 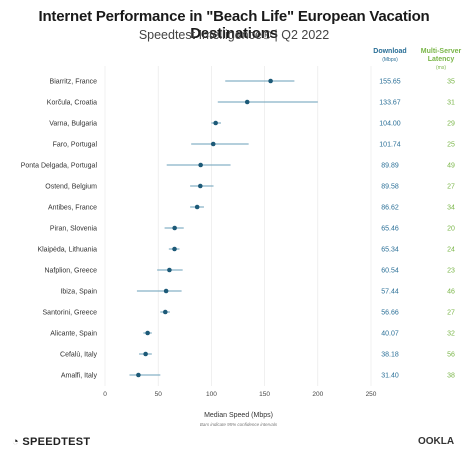 I want to click on download-value: 56.66, so click(x=390, y=313).